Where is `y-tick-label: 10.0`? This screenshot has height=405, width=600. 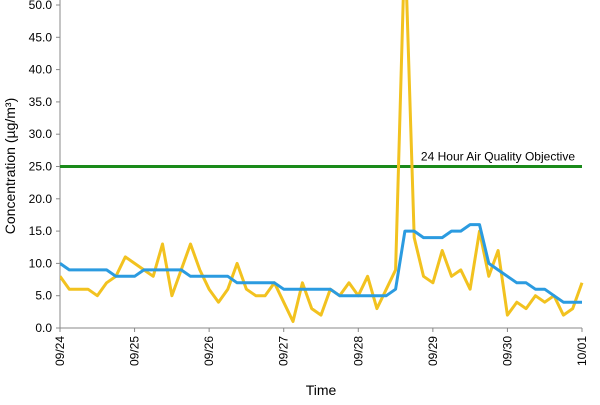
y-tick-label: 10.0 is located at coordinates (41, 263).